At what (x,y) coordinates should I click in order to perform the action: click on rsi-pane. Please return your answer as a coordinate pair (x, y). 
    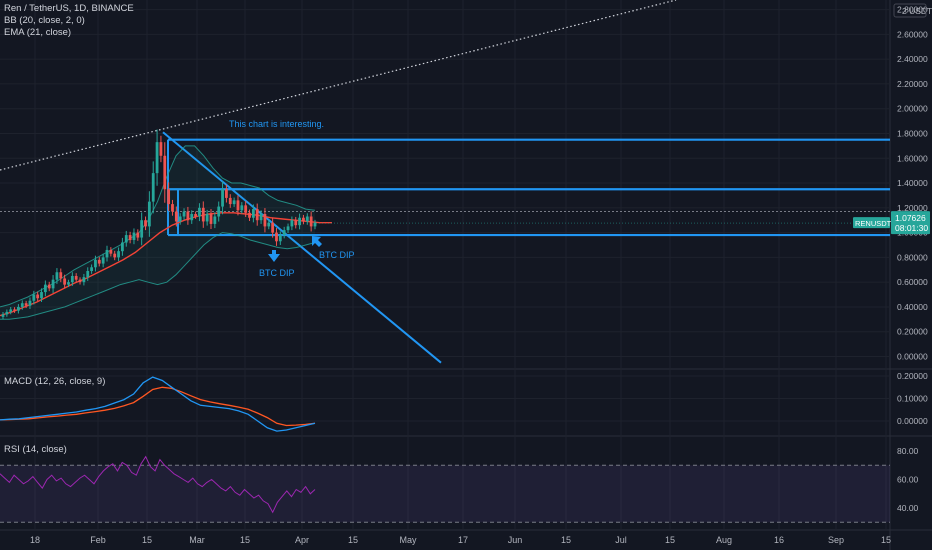
    Looking at the image, I should click on (445, 489).